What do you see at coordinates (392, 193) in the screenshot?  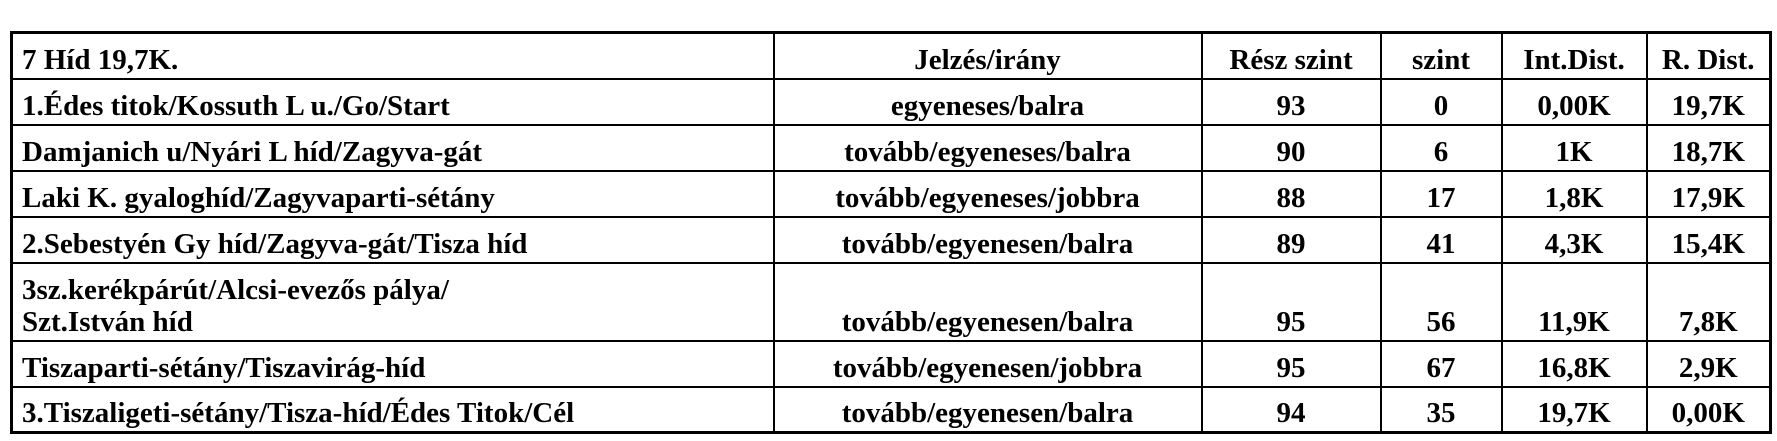 I see `row-label: Laki K. gyaloghíd/Zagyvaparti-sétány` at bounding box center [392, 193].